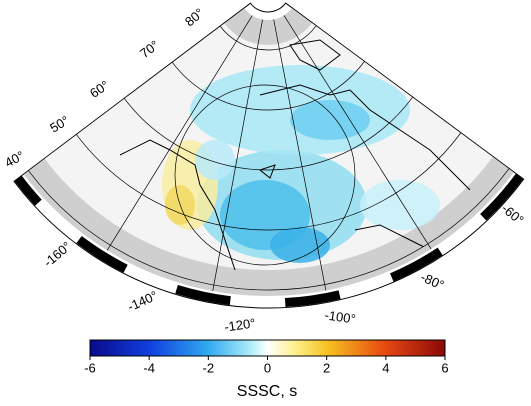  What do you see at coordinates (59, 124) in the screenshot?
I see `latitude-label: 50°` at bounding box center [59, 124].